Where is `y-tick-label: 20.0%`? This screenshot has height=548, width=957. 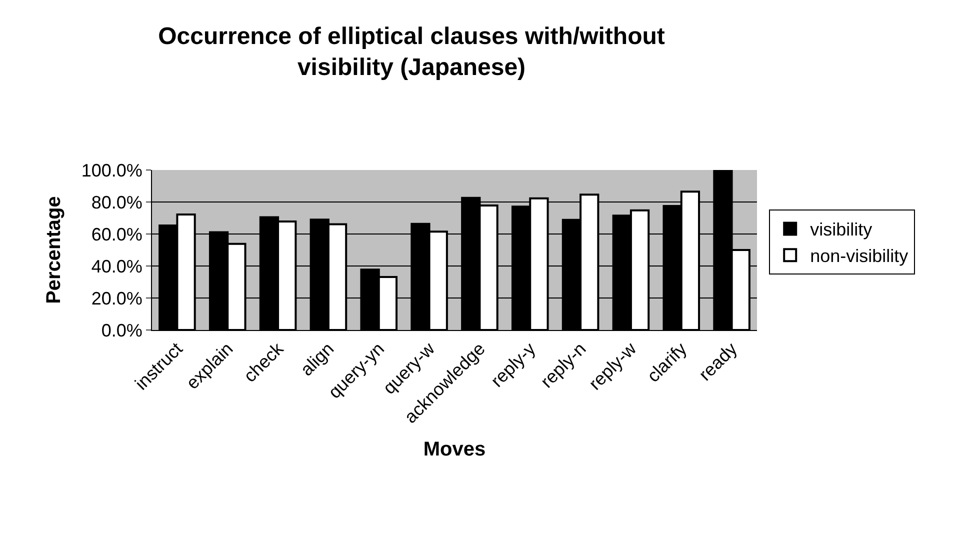
y-tick-label: 20.0% is located at coordinates (116, 298).